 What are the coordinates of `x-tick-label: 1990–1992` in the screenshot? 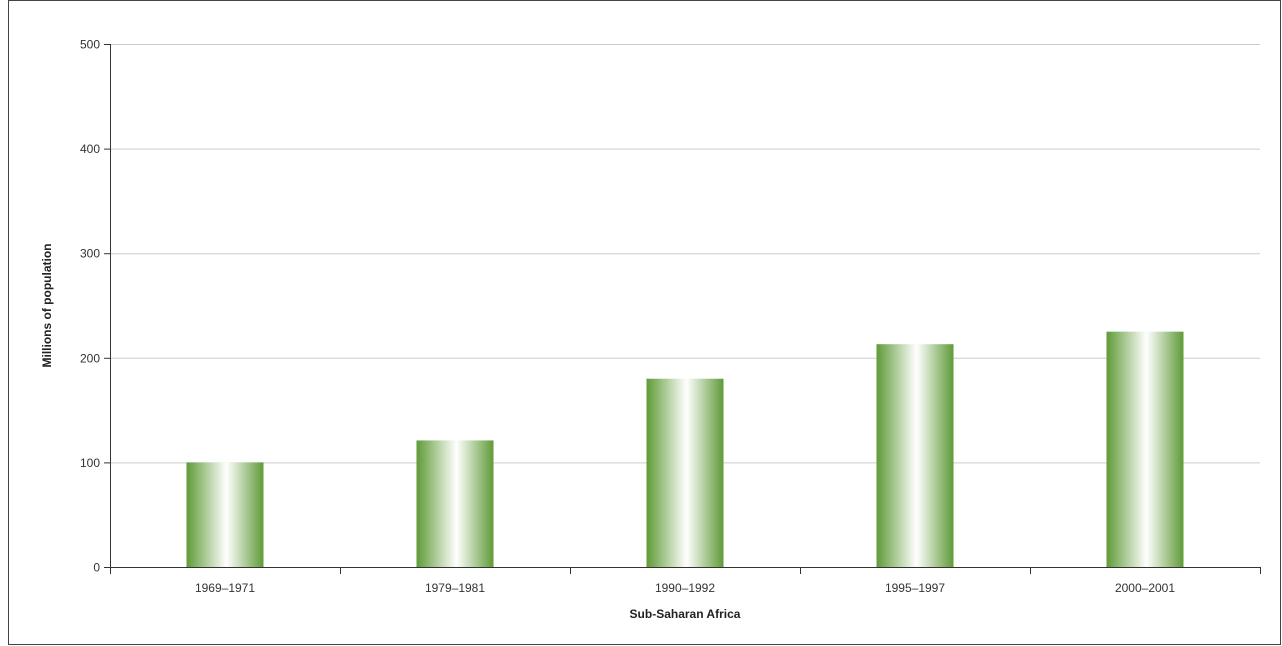 It's located at (685, 588).